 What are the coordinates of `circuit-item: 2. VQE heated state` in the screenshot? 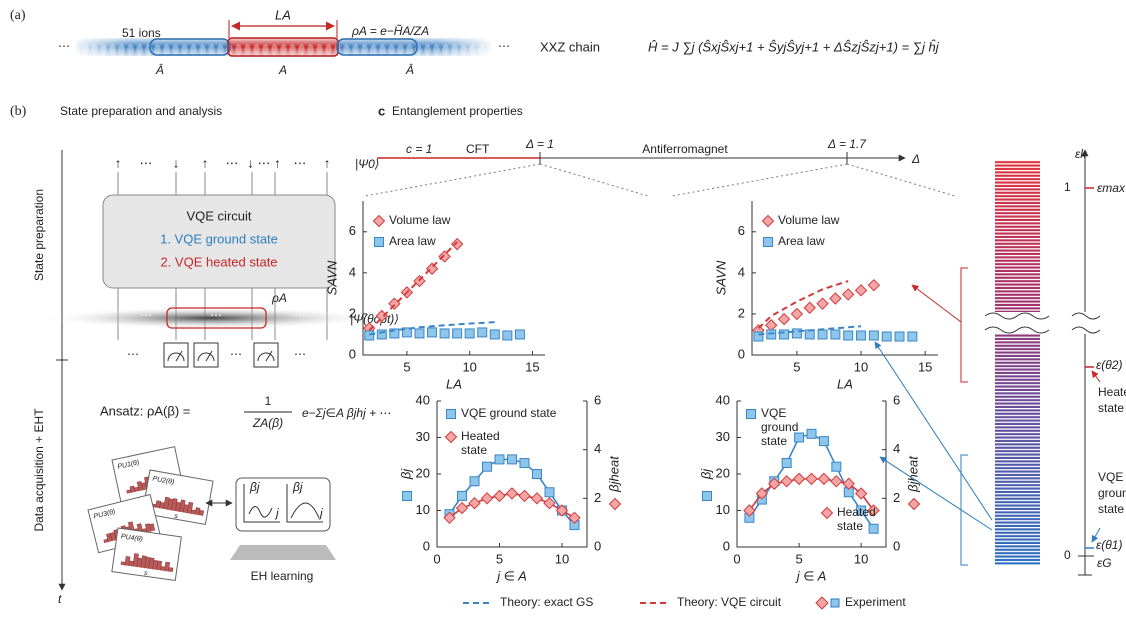 It's located at (218, 261).